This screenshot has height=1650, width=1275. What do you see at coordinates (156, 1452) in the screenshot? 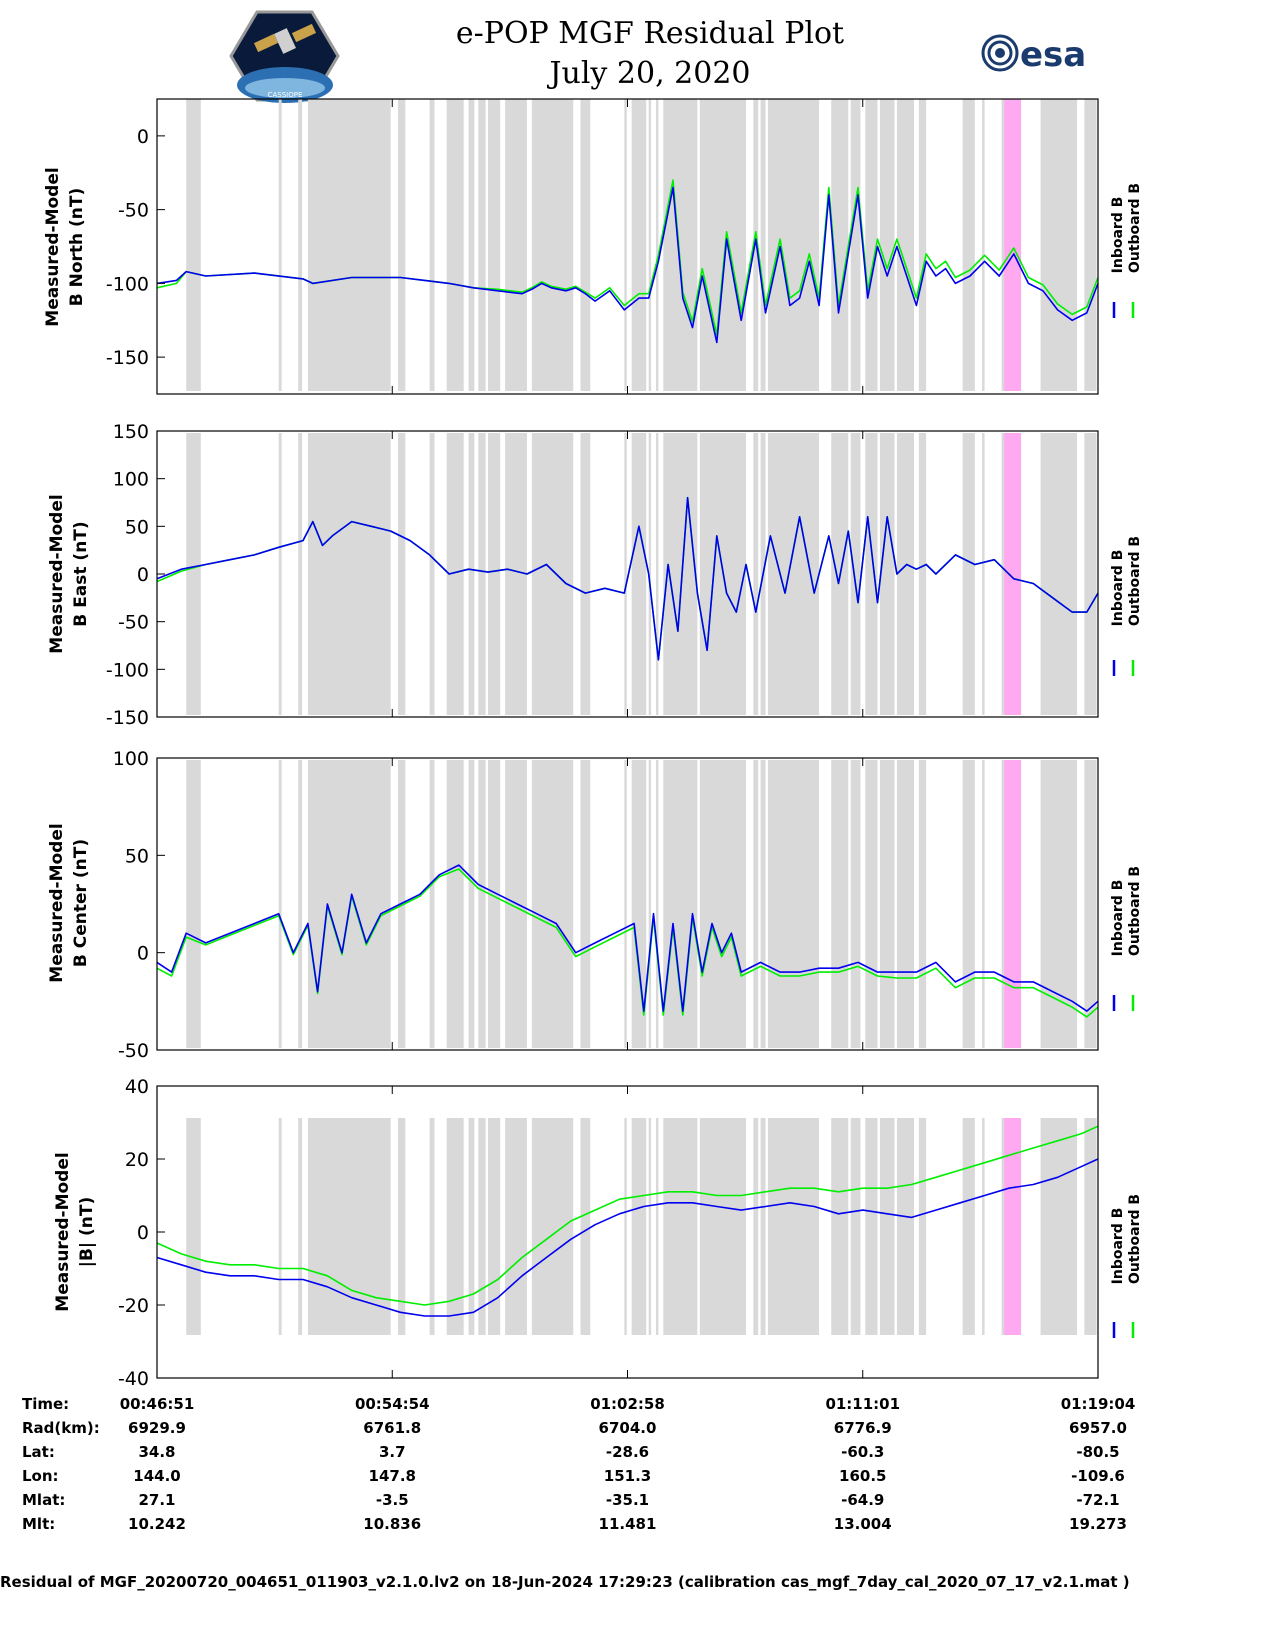
I see `ephemeris-value: 34.8` at bounding box center [156, 1452].